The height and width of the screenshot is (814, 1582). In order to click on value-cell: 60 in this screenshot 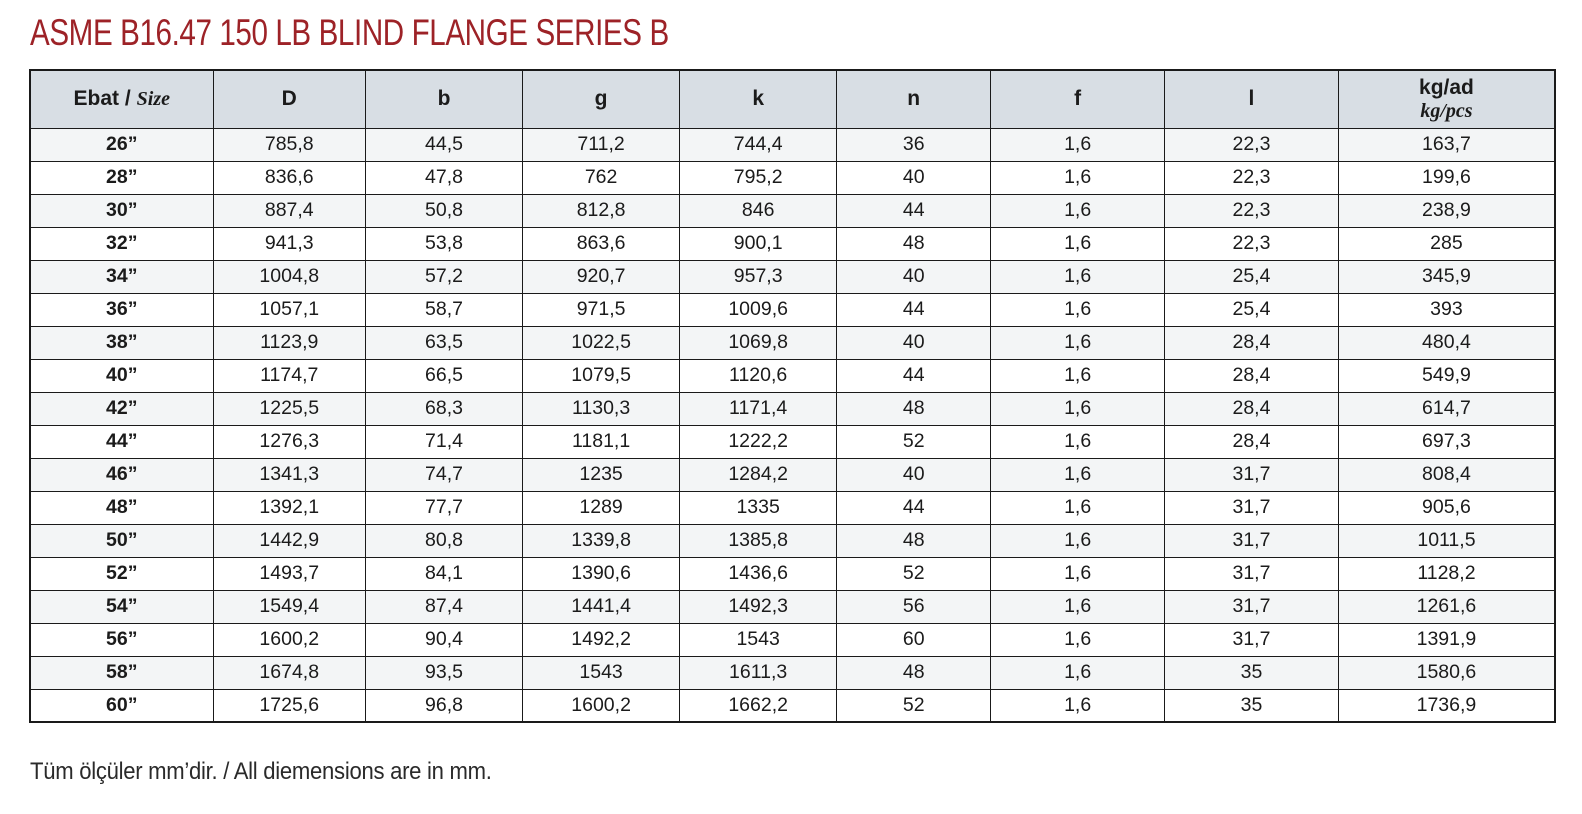, I will do `click(914, 639)`.